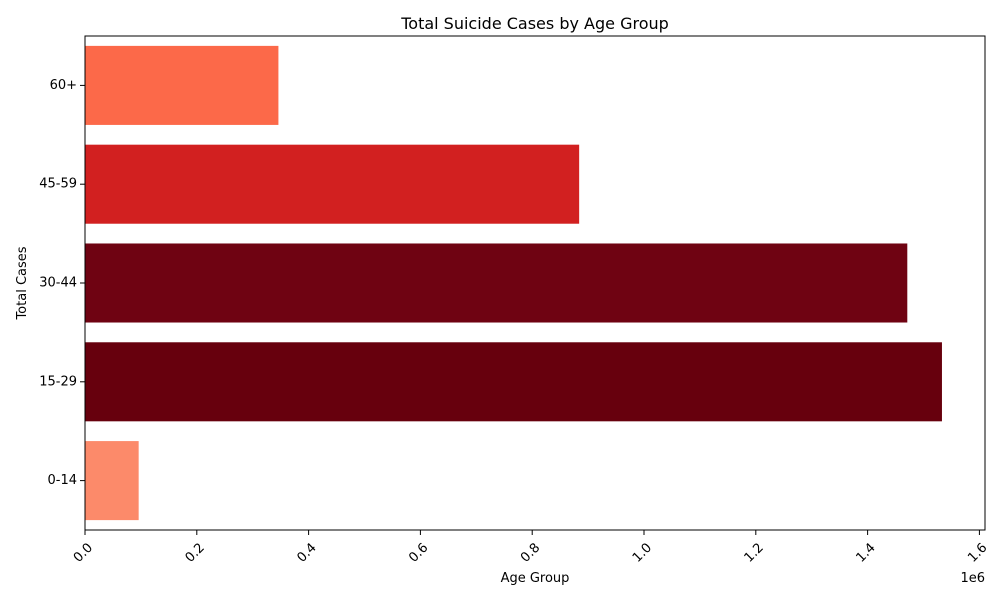  What do you see at coordinates (306, 552) in the screenshot?
I see `x-tick-label: 0.4` at bounding box center [306, 552].